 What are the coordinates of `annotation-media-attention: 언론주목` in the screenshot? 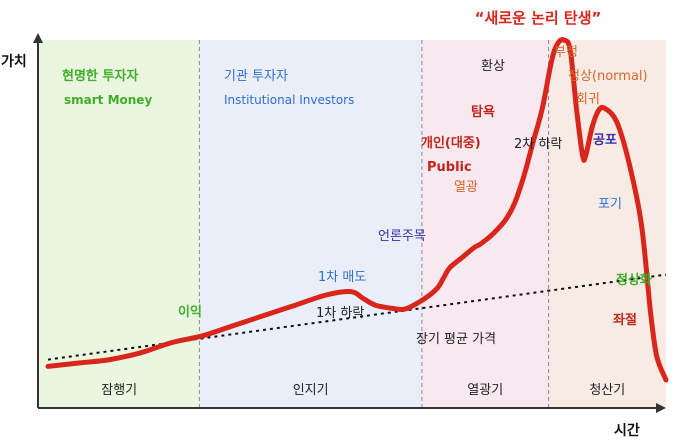 It's located at (402, 236).